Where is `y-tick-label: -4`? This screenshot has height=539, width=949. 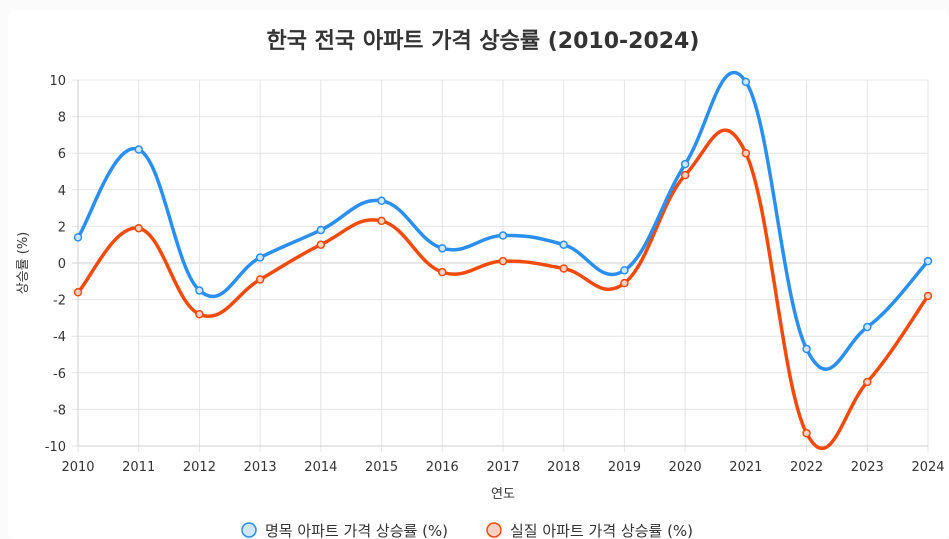
y-tick-label: -4 is located at coordinates (59, 337).